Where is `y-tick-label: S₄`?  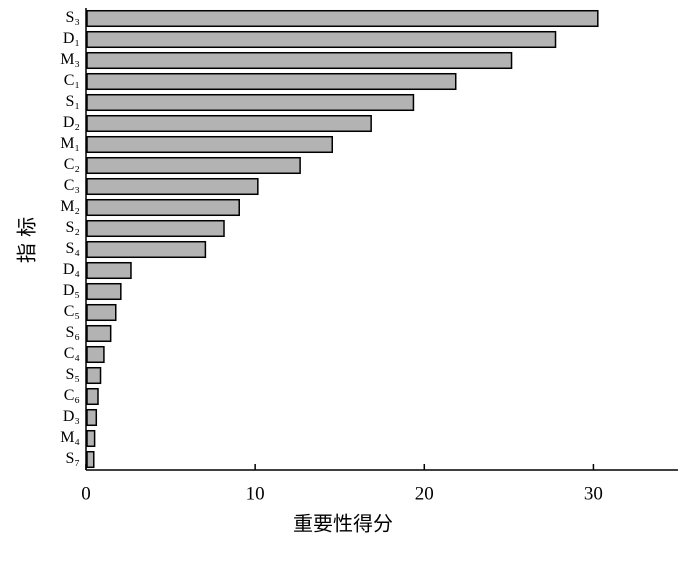 y-tick-label: S₄ is located at coordinates (73, 248).